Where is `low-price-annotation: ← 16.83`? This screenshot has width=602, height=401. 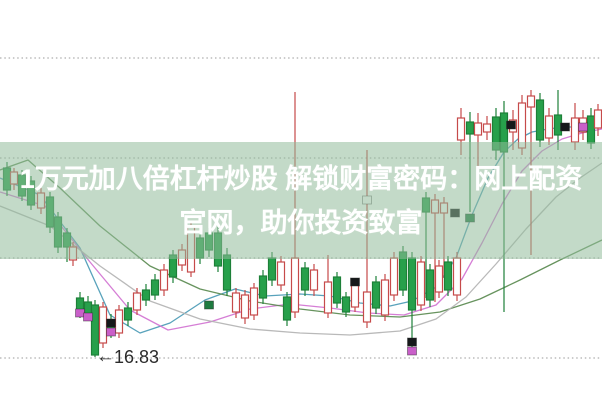
low-price-annotation: ← 16.83 is located at coordinates (128, 356).